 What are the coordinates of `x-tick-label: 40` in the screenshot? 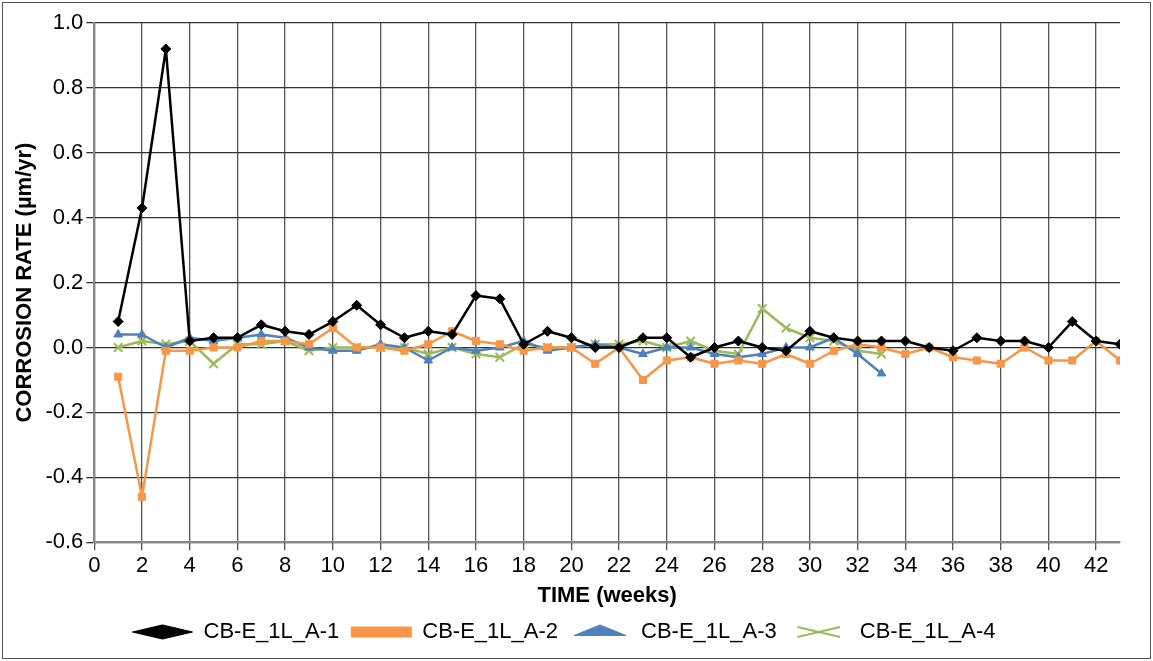 It's located at (1048, 565).